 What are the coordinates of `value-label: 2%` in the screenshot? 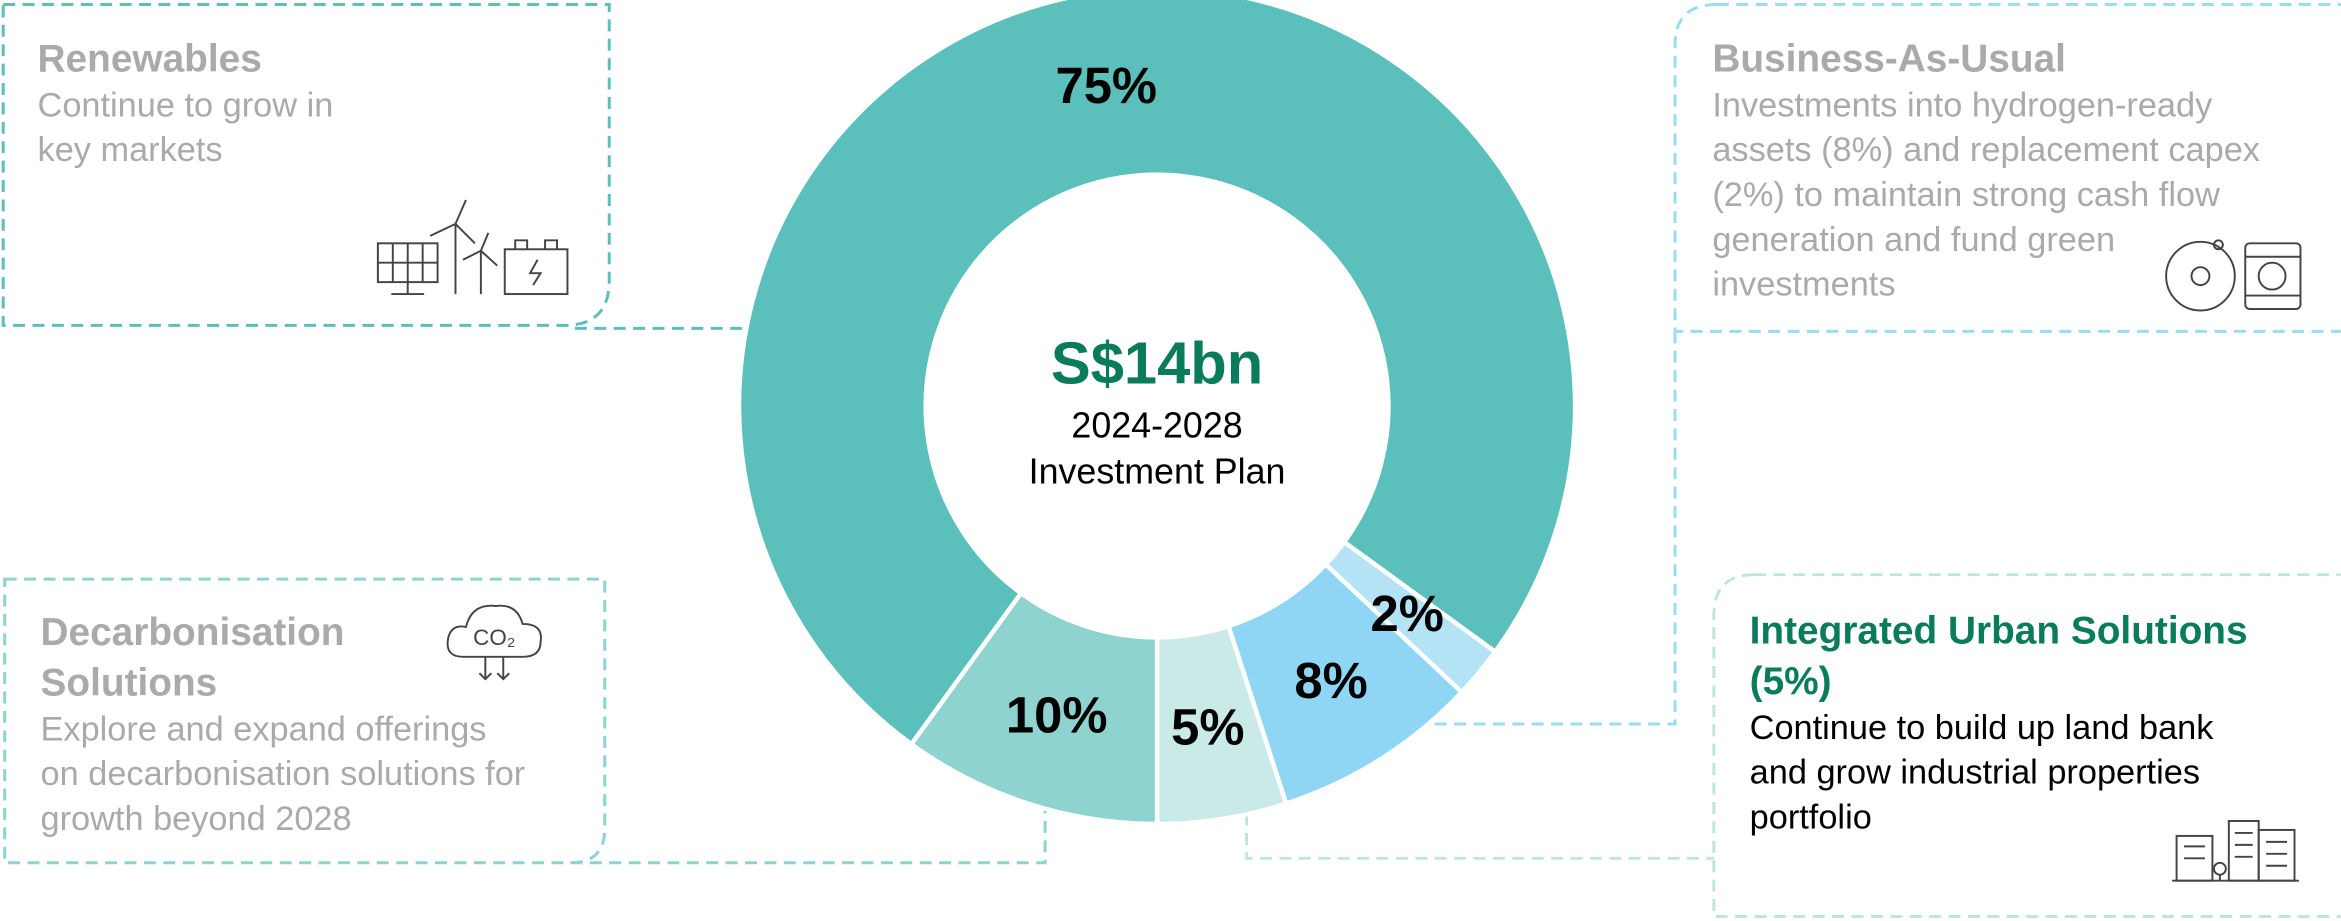 It's located at (1407, 613).